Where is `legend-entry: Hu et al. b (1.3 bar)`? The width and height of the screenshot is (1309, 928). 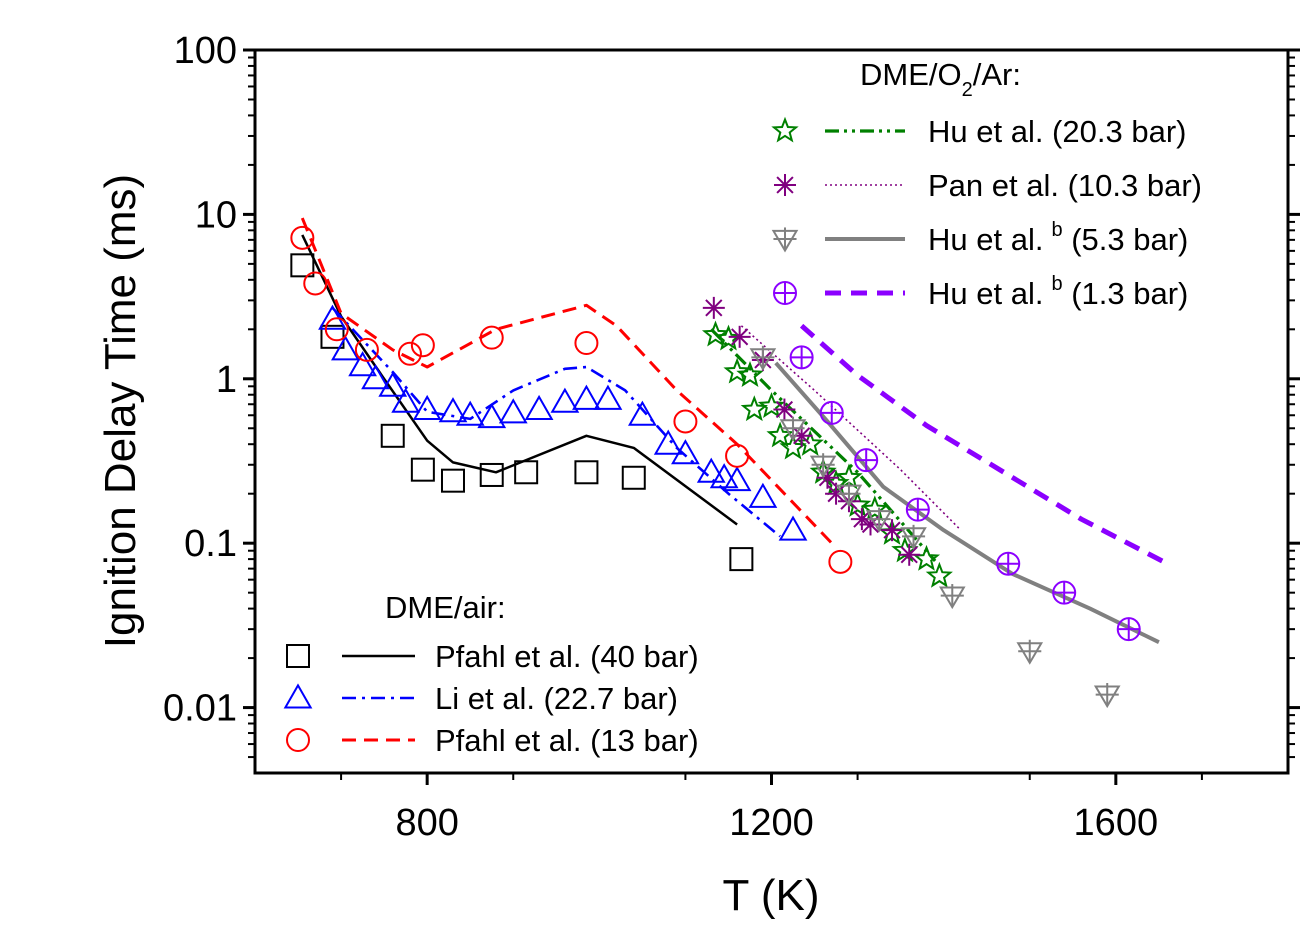 legend-entry: Hu et al. b (1.3 bar) is located at coordinates (980, 292).